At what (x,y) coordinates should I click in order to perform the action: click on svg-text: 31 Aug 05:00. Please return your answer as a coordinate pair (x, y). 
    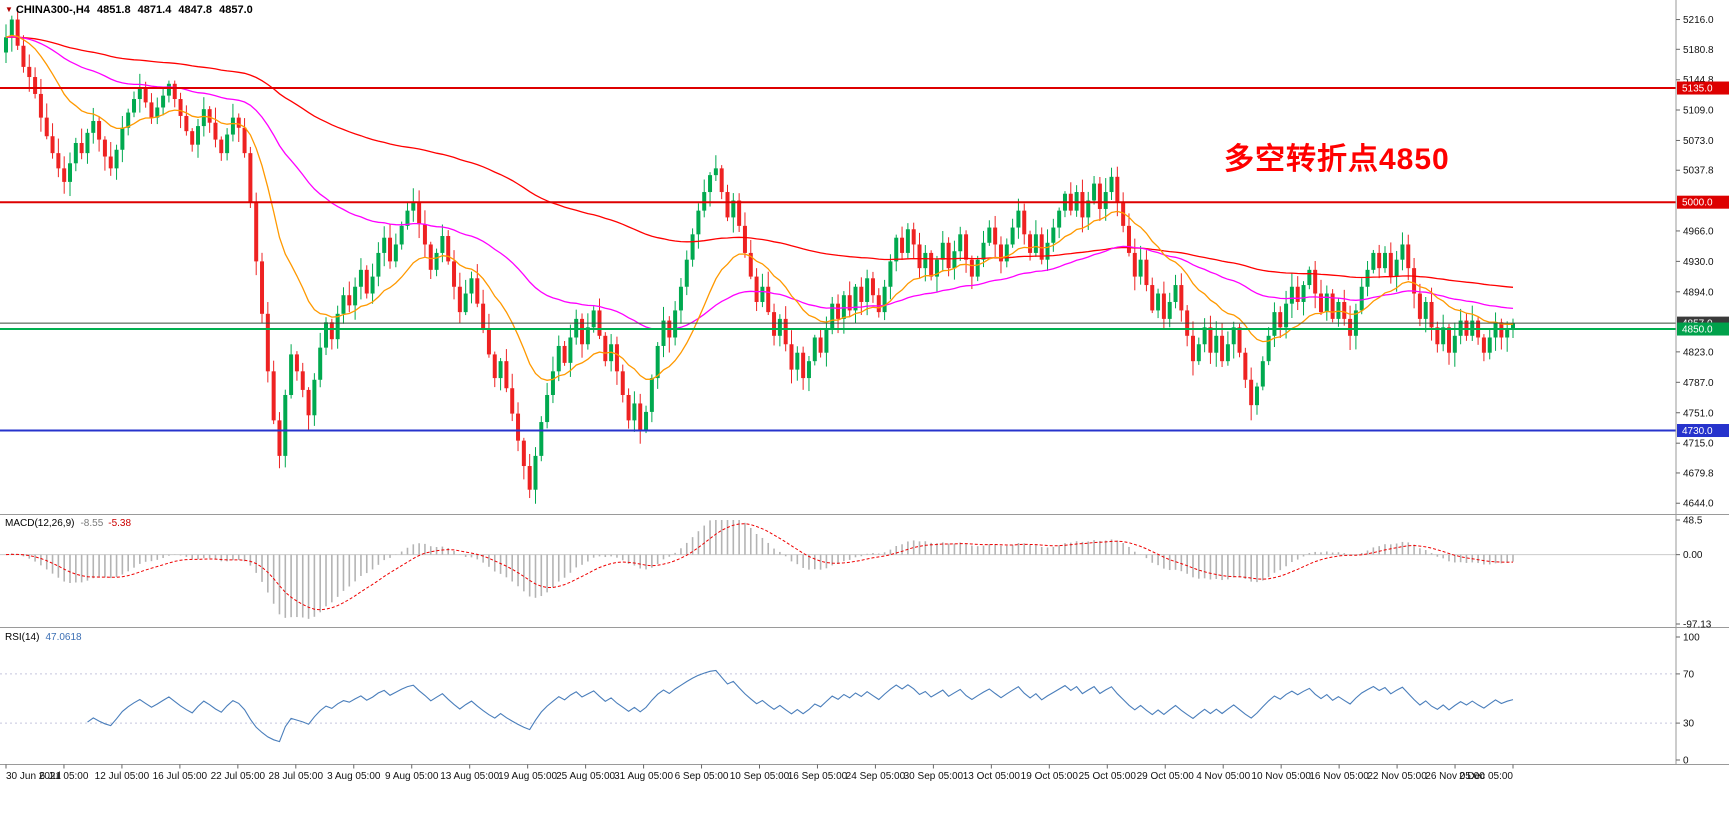
    Looking at the image, I should click on (643, 776).